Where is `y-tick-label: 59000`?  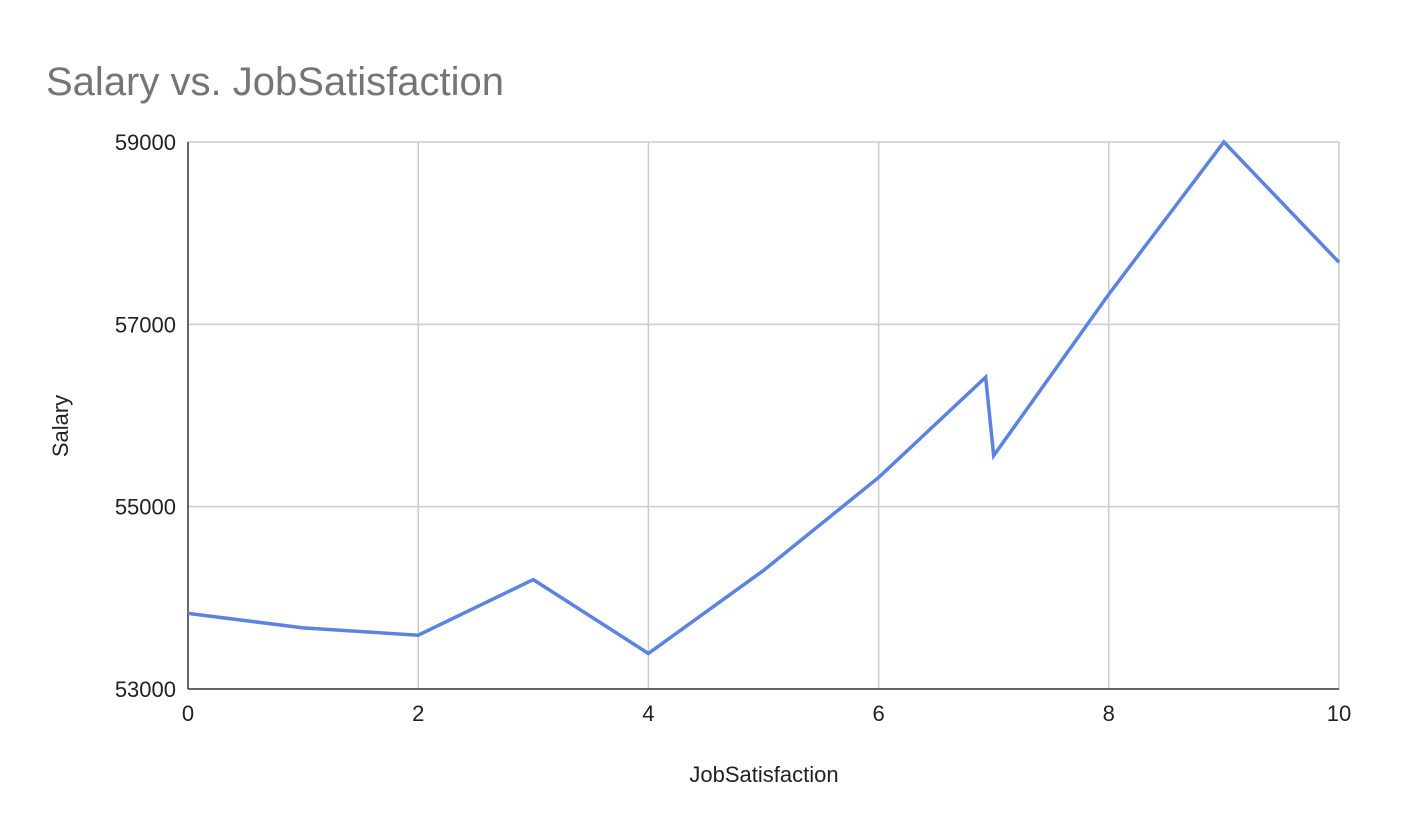
y-tick-label: 59000 is located at coordinates (145, 142).